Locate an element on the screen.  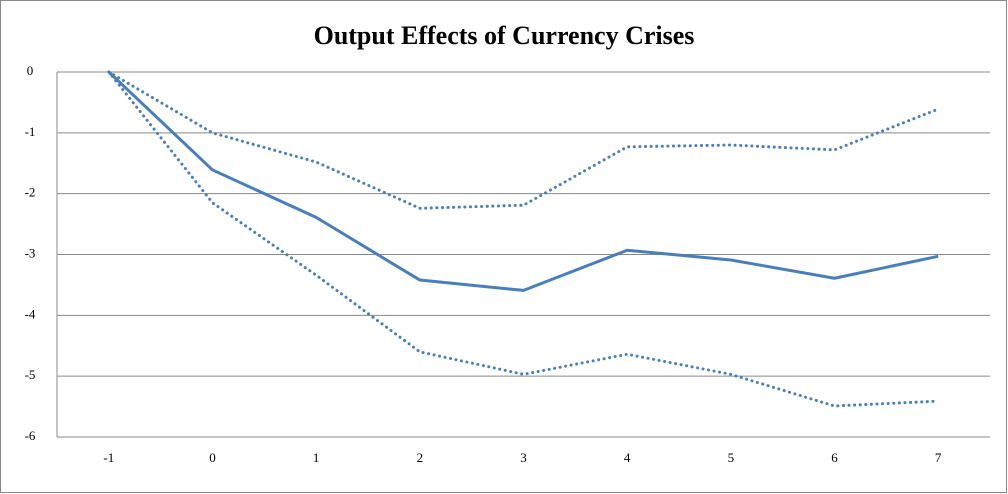
y-tick-label: -5 is located at coordinates (30, 374).